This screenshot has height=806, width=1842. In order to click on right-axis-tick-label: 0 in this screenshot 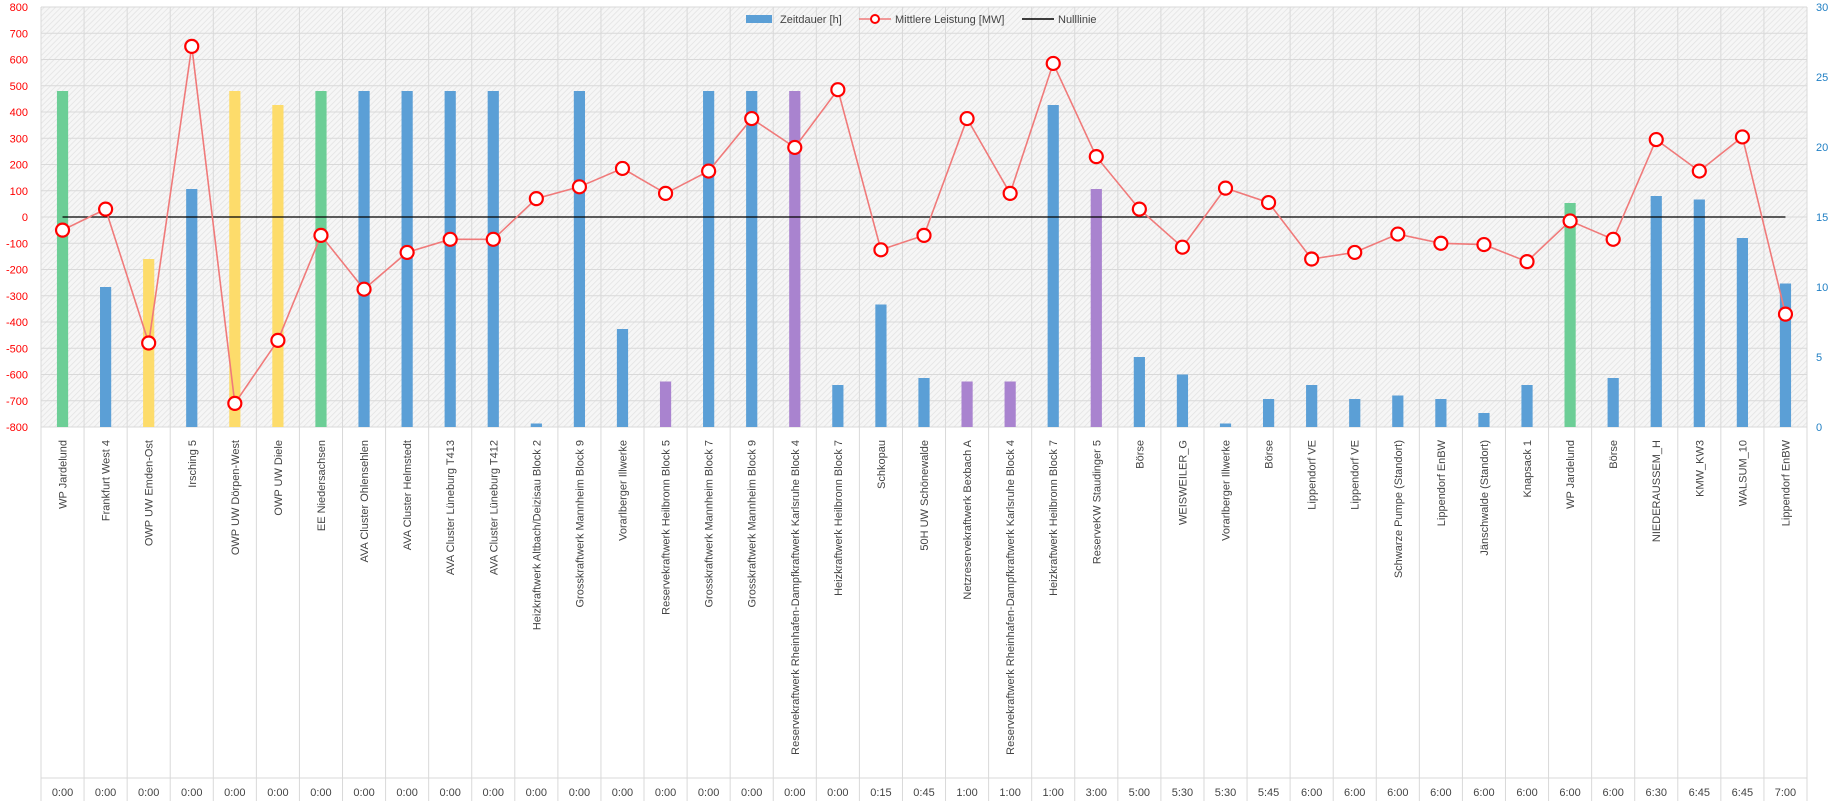, I will do `click(1819, 428)`.